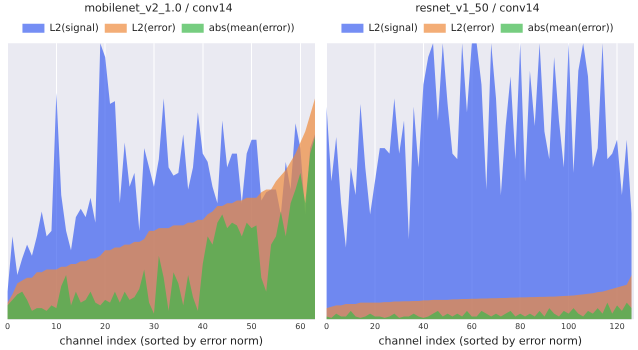  What do you see at coordinates (154, 327) in the screenshot?
I see `x-tick-label: 30` at bounding box center [154, 327].